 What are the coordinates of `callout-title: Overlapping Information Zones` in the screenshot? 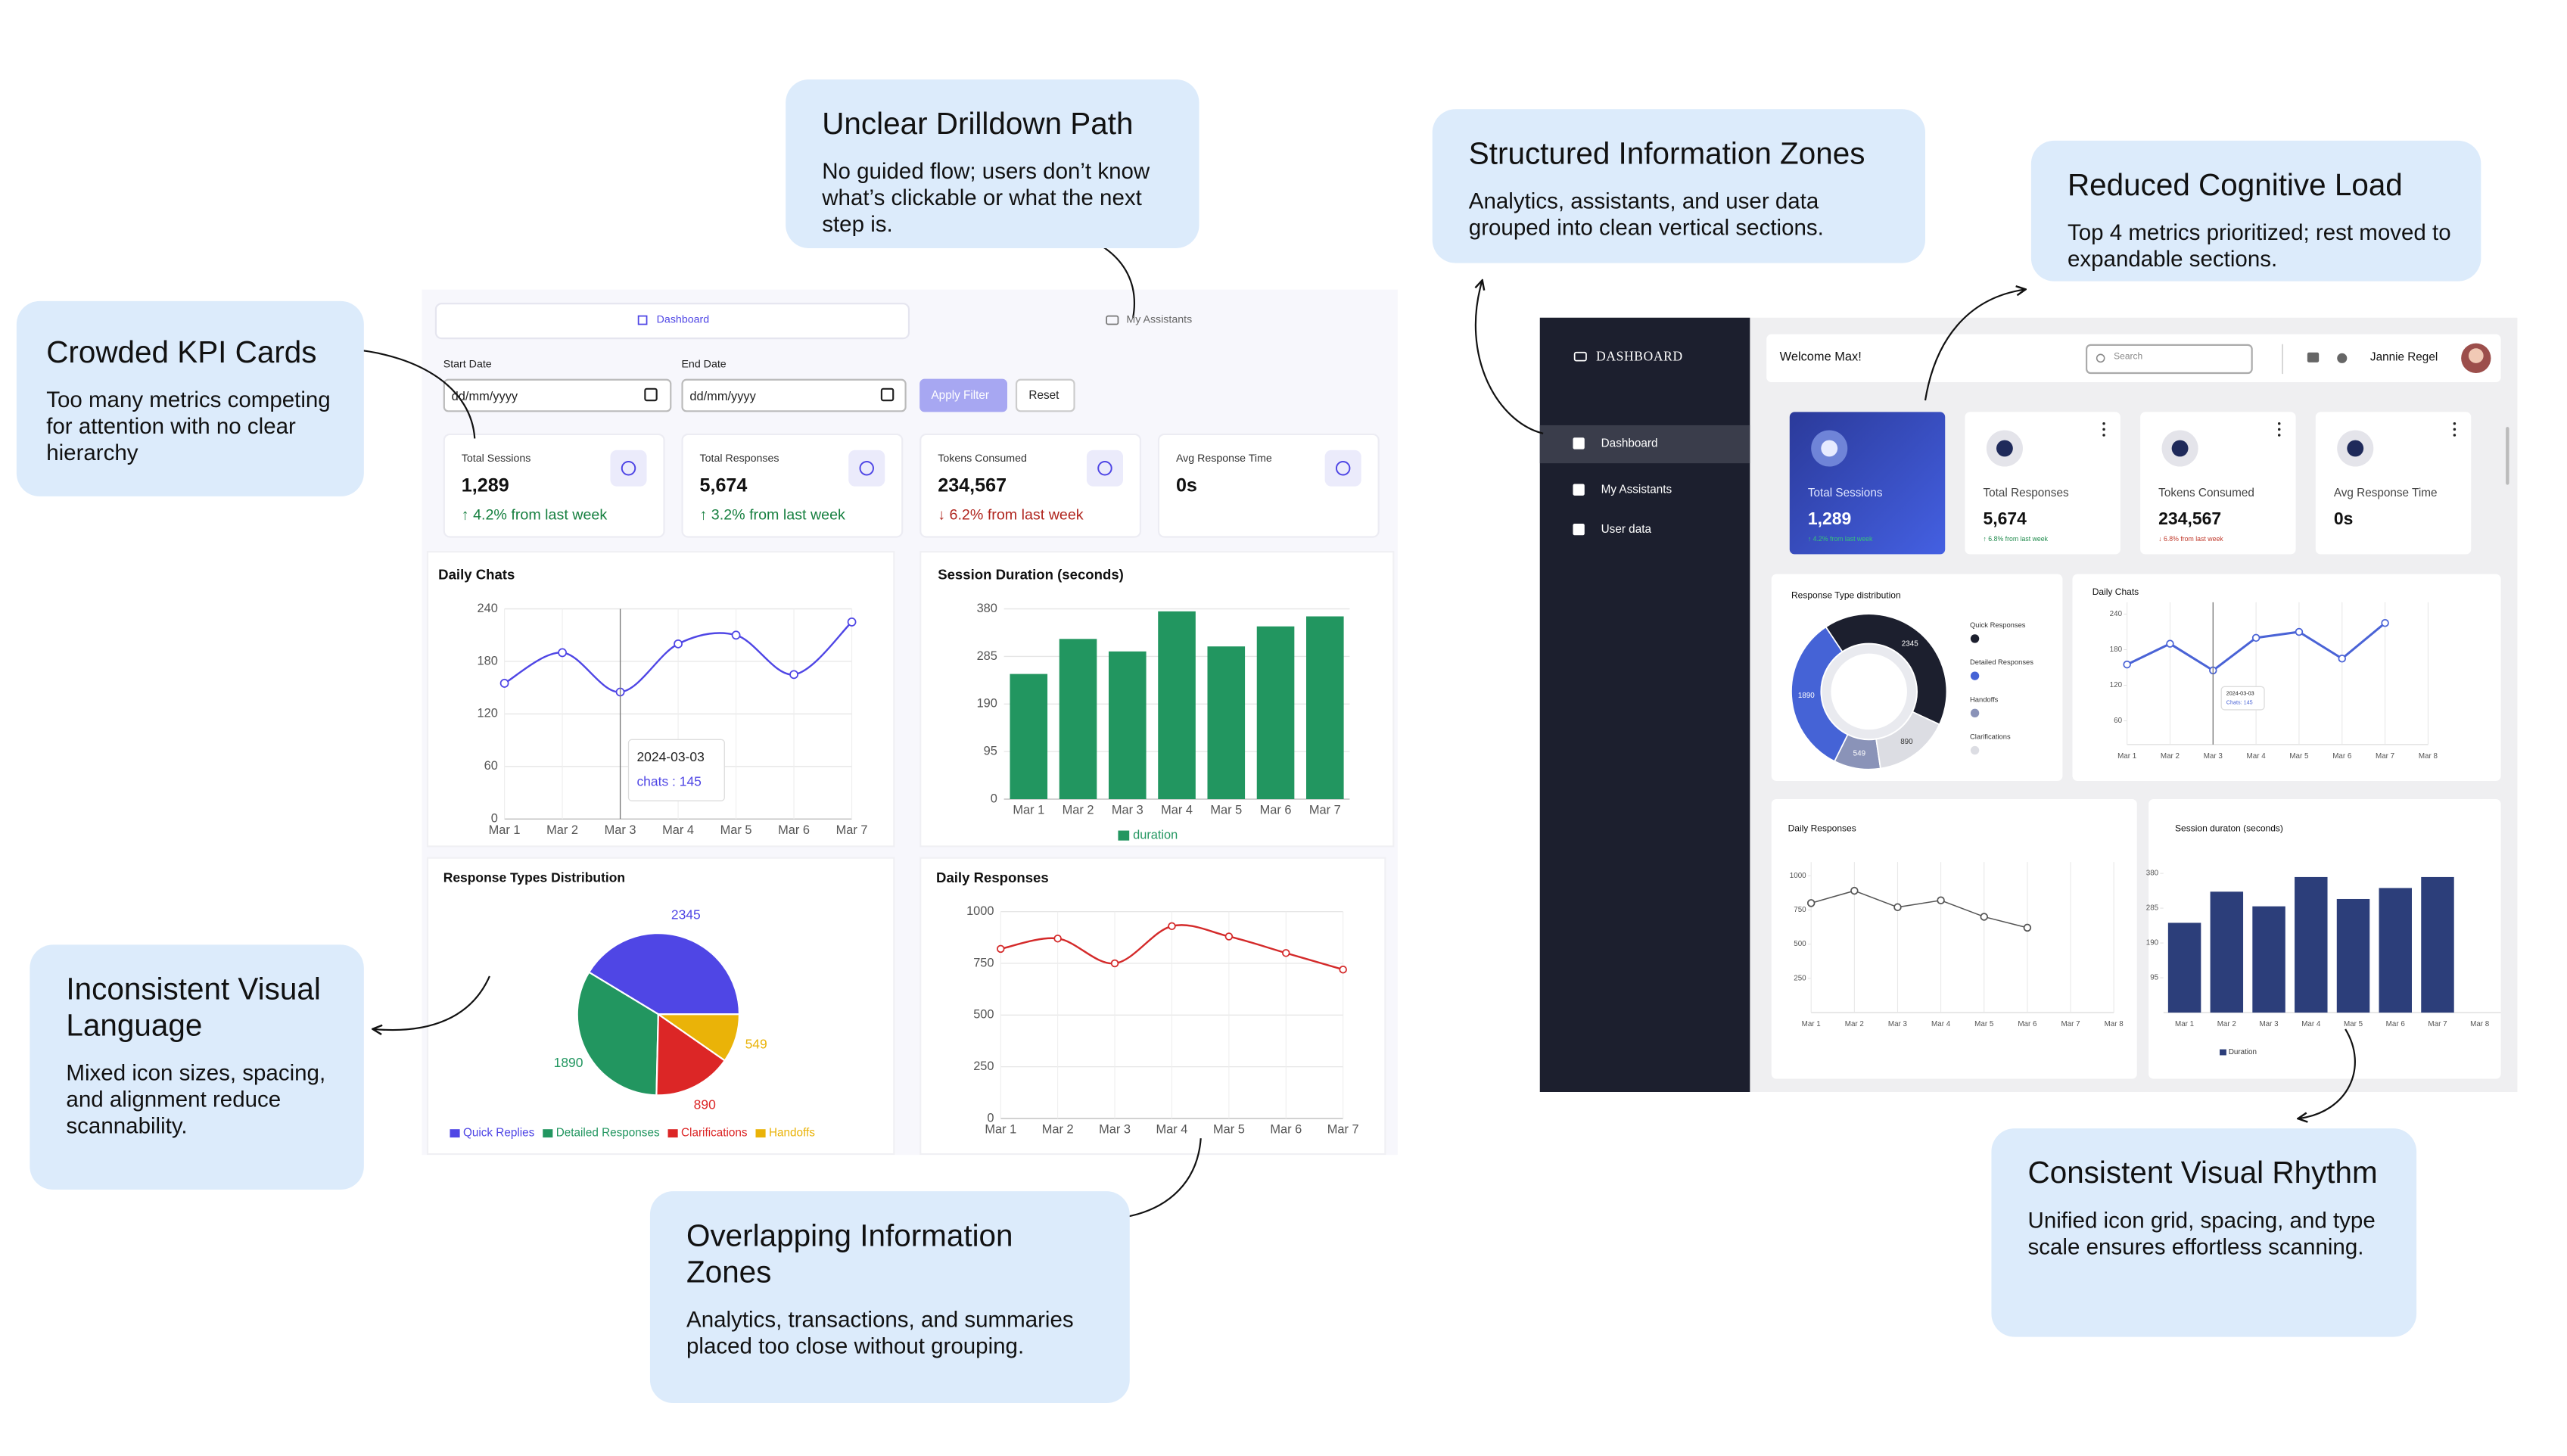 It's located at (849, 1254).